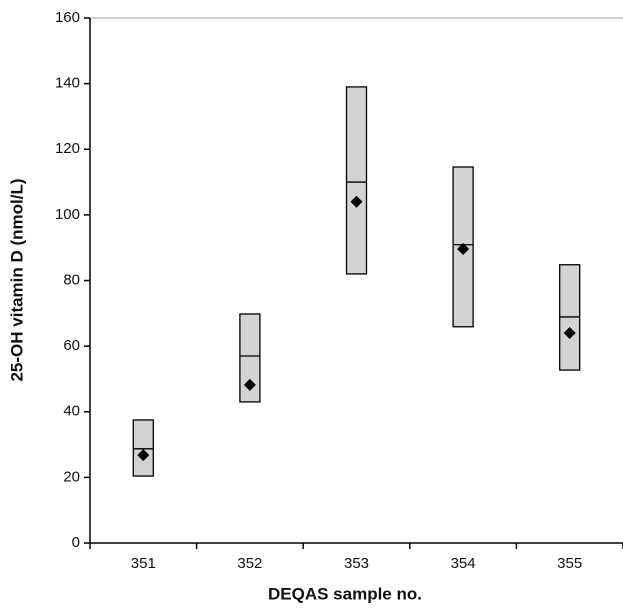  I want to click on y-tick-label: 120, so click(67, 148).